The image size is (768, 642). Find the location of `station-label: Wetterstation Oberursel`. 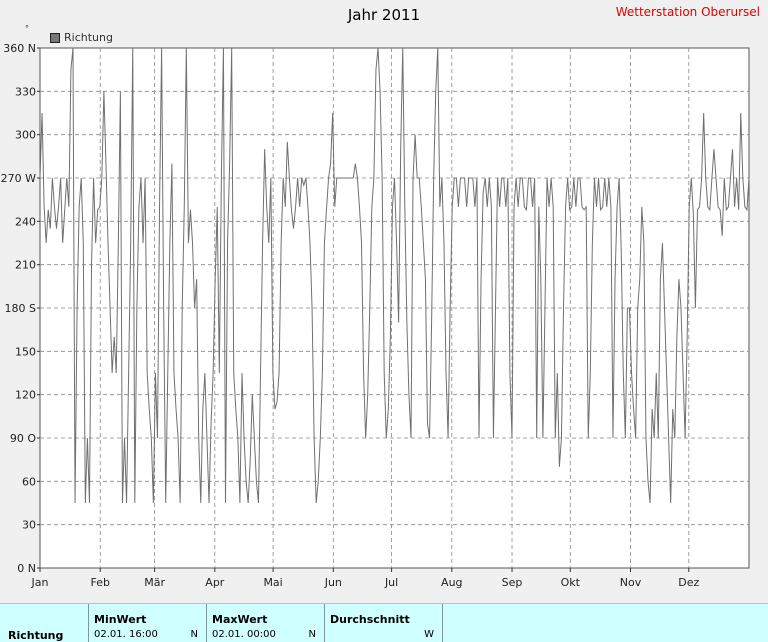

station-label: Wetterstation Oberursel is located at coordinates (687, 12).